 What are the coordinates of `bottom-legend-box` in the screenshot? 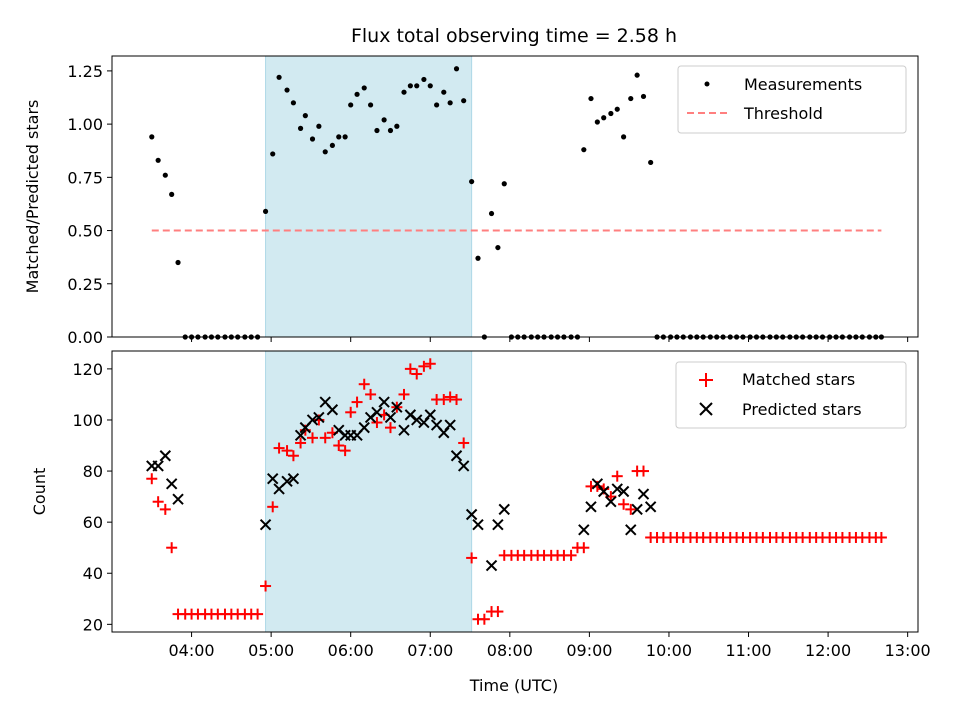 It's located at (791, 395).